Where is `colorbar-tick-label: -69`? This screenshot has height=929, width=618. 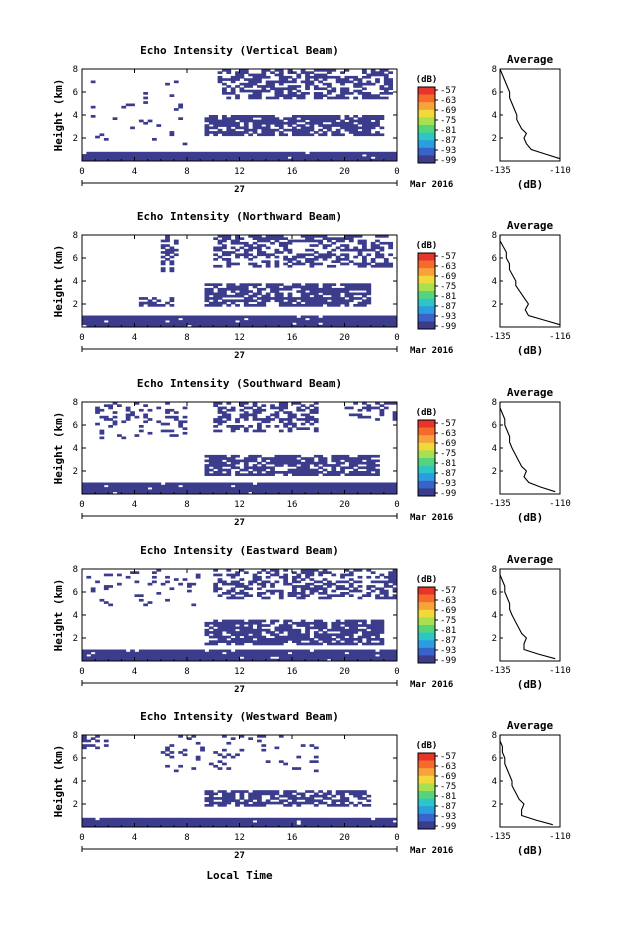
colorbar-tick-label: -69 is located at coordinates (448, 777).